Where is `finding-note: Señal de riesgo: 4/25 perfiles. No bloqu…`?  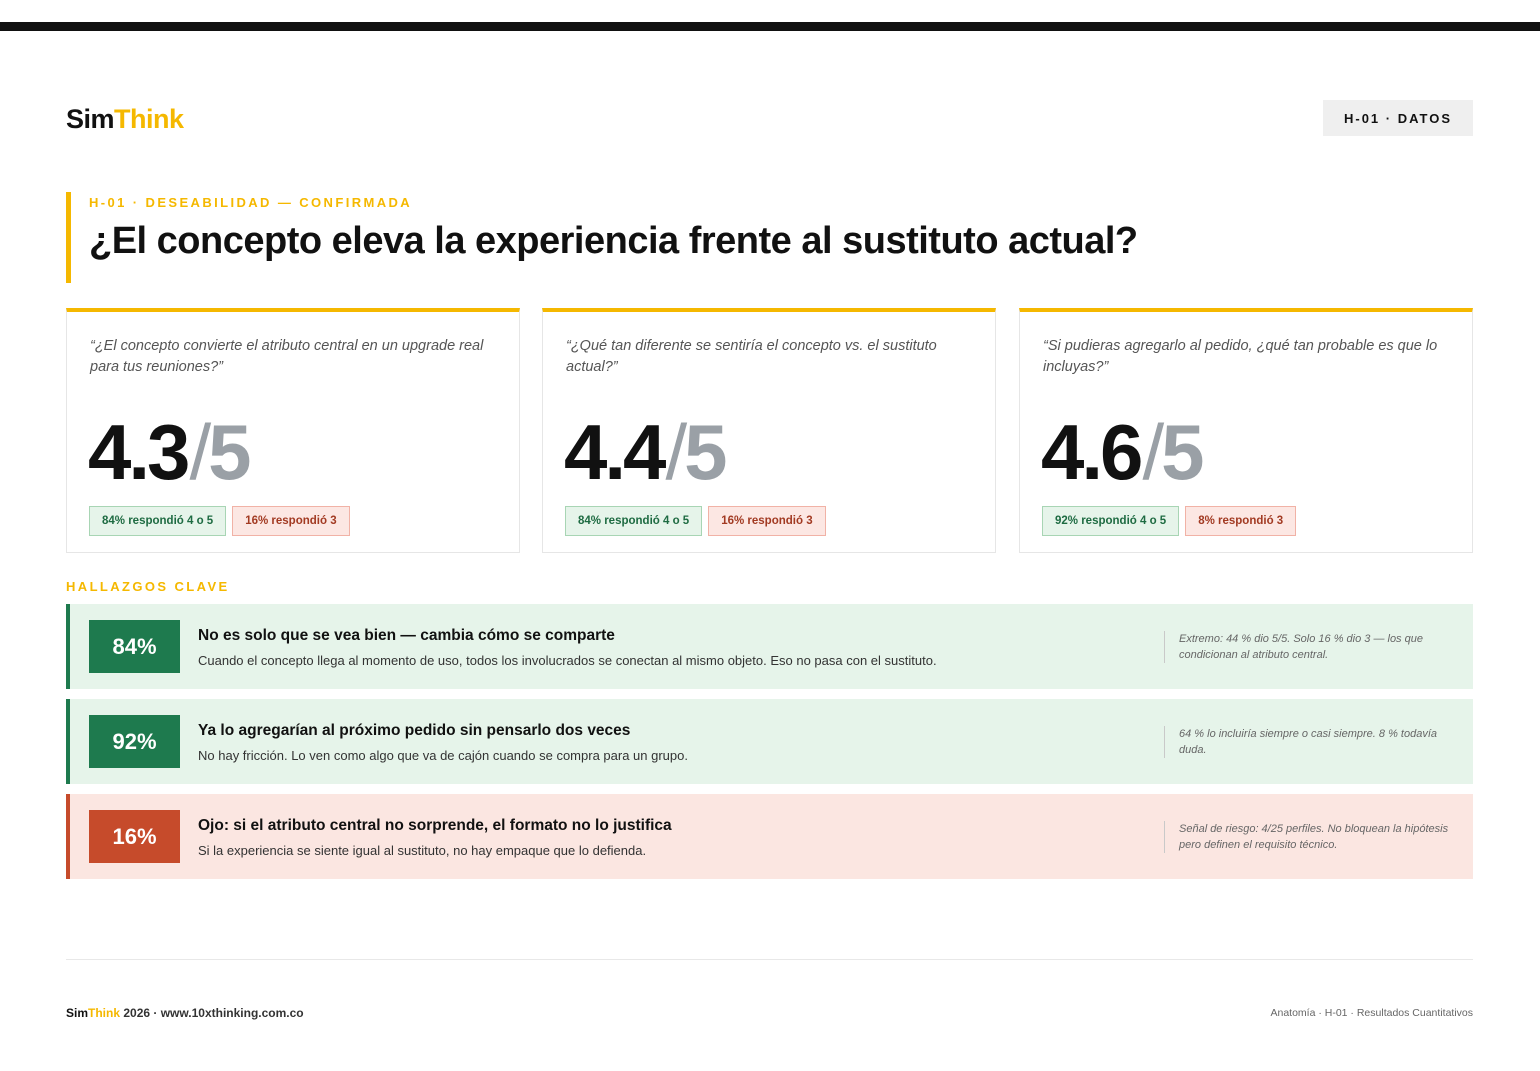
finding-note: Señal de riesgo: 4/25 perfiles. No bloqu… is located at coordinates (1309, 837).